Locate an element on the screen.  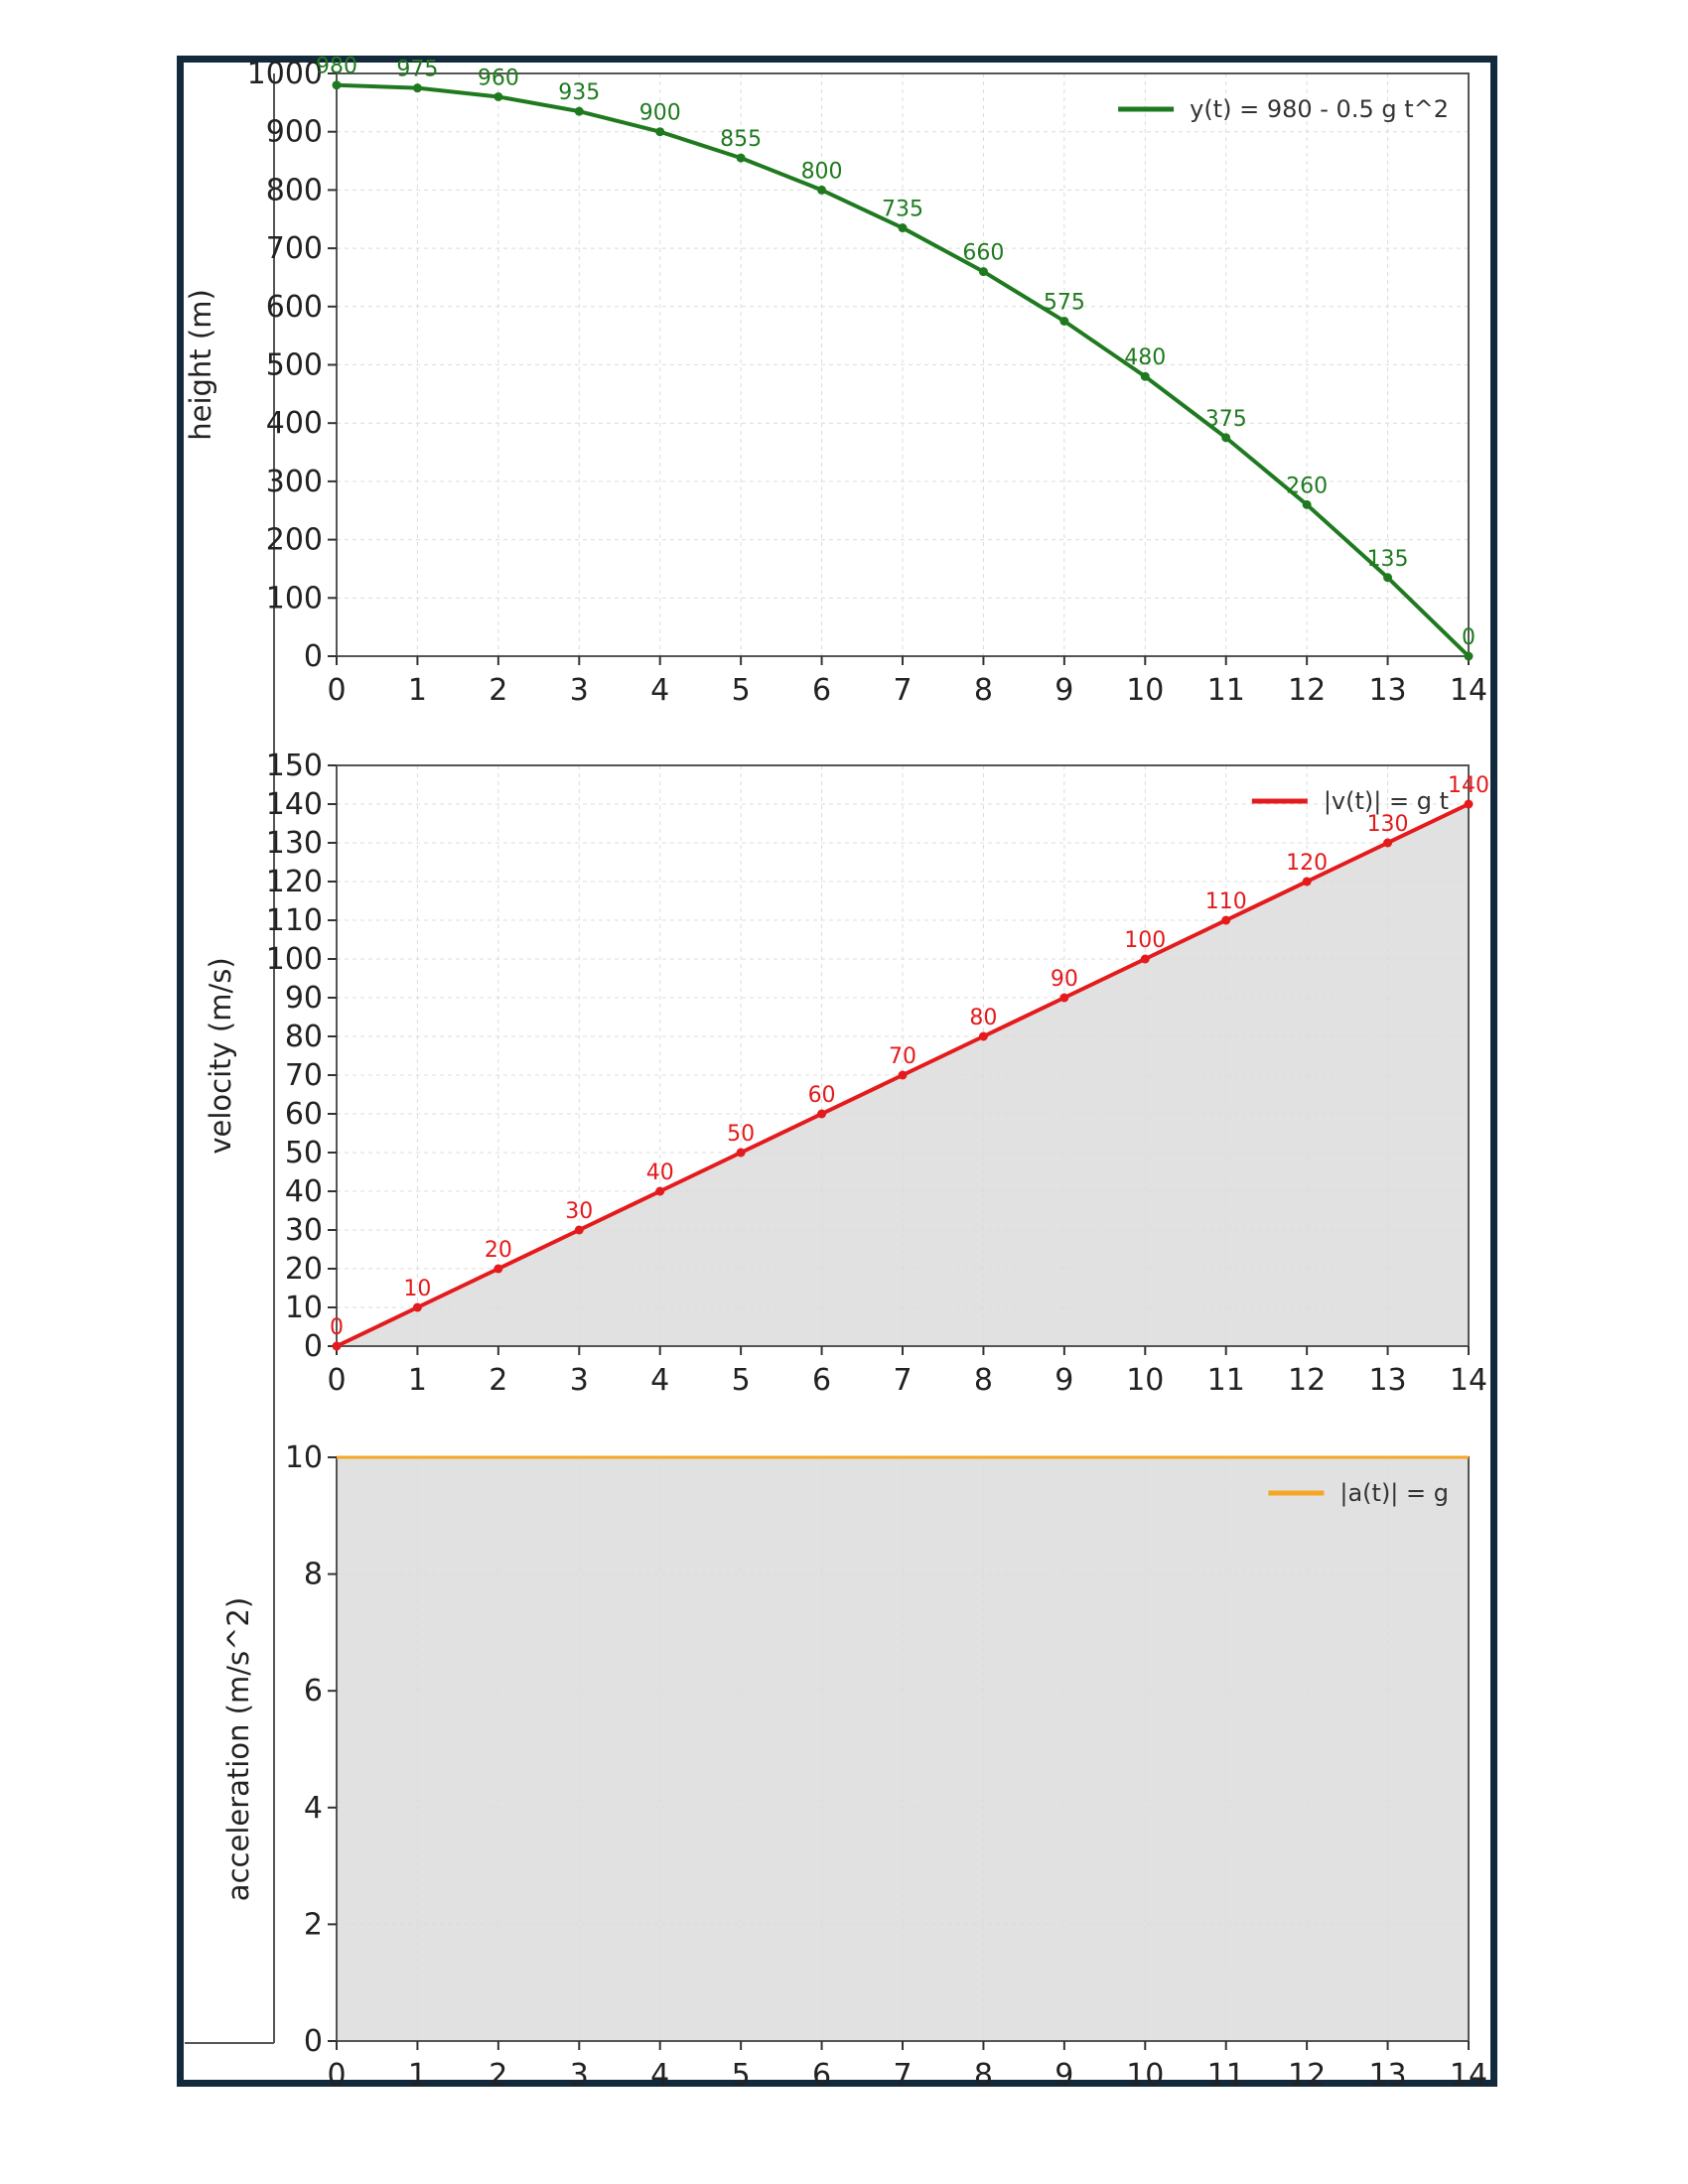
data-label: 980 is located at coordinates (336, 67).